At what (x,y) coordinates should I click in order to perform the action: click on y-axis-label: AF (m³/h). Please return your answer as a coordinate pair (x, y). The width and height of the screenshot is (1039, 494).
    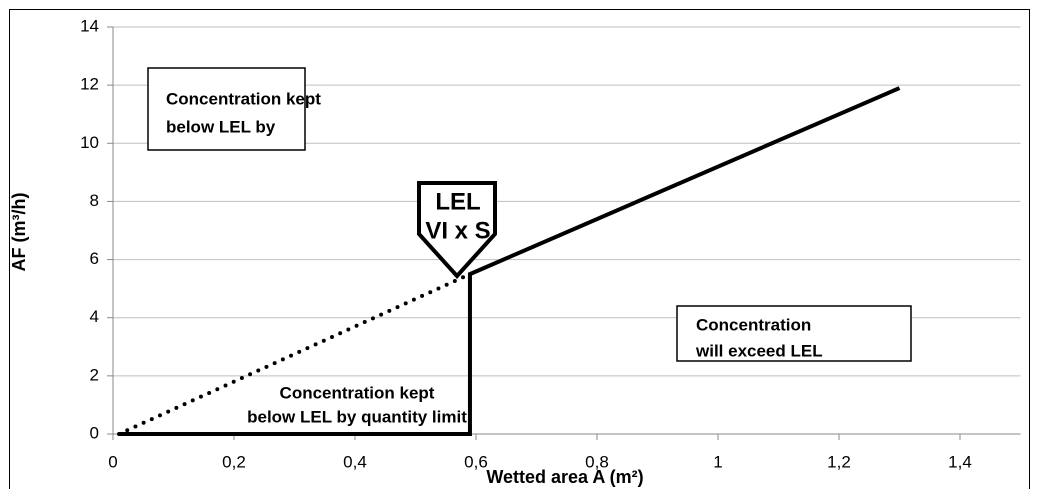
    Looking at the image, I should click on (19, 232).